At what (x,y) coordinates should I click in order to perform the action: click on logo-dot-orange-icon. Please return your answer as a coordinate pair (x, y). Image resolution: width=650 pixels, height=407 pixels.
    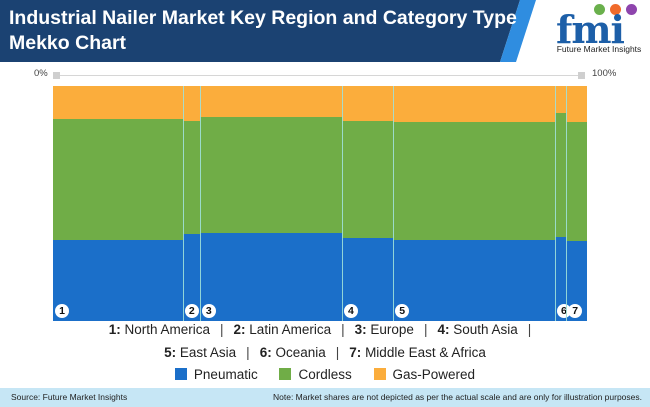
    Looking at the image, I should click on (615, 9).